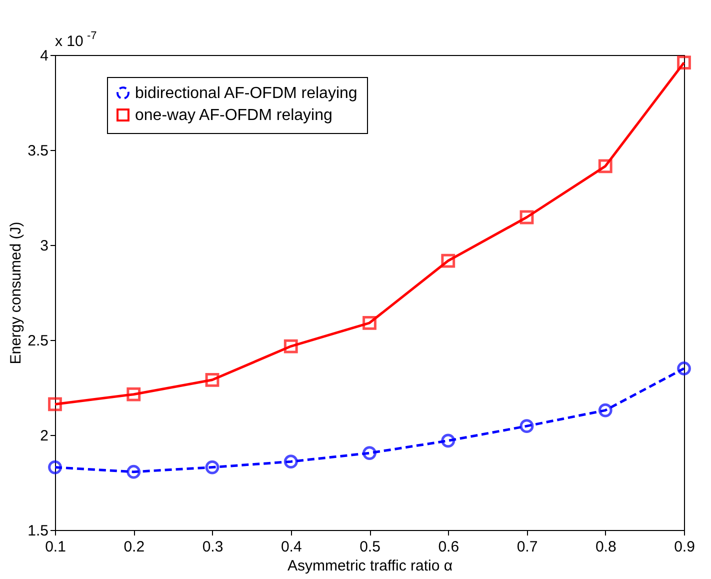 The height and width of the screenshot is (579, 711). What do you see at coordinates (449, 547) in the screenshot?
I see `x-tick-label: 0.6` at bounding box center [449, 547].